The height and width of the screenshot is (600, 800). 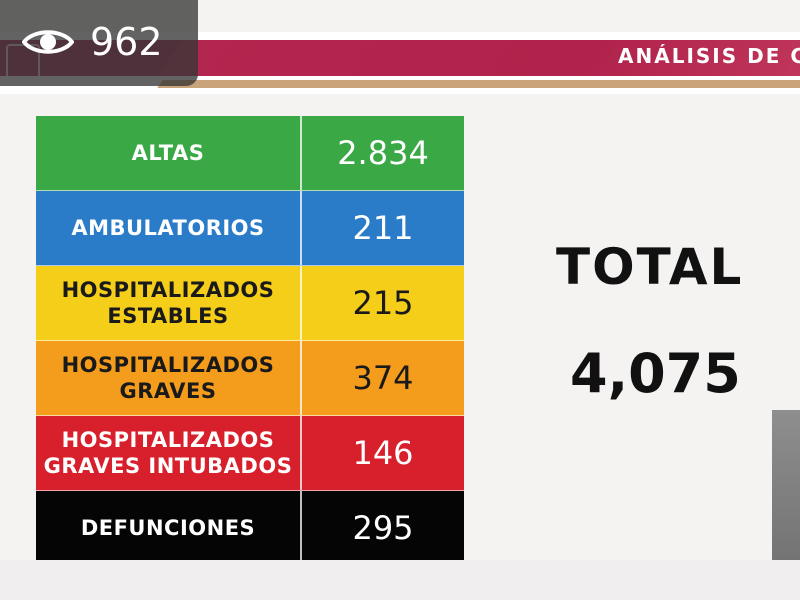 What do you see at coordinates (383, 528) in the screenshot?
I see `row-value: 295` at bounding box center [383, 528].